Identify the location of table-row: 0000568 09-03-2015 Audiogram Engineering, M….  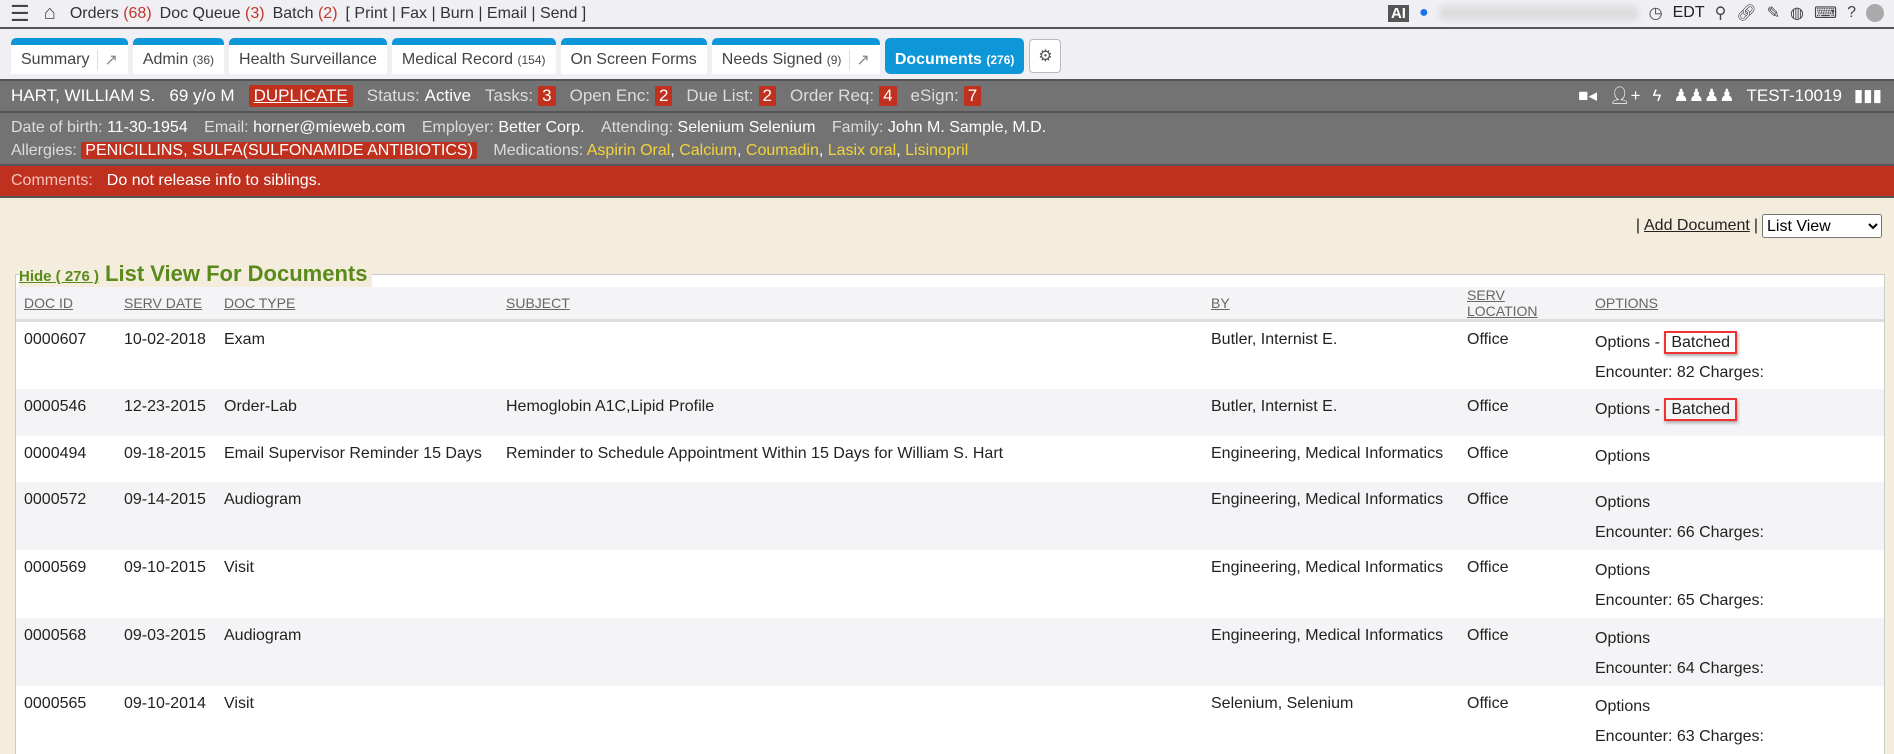
(950, 651).